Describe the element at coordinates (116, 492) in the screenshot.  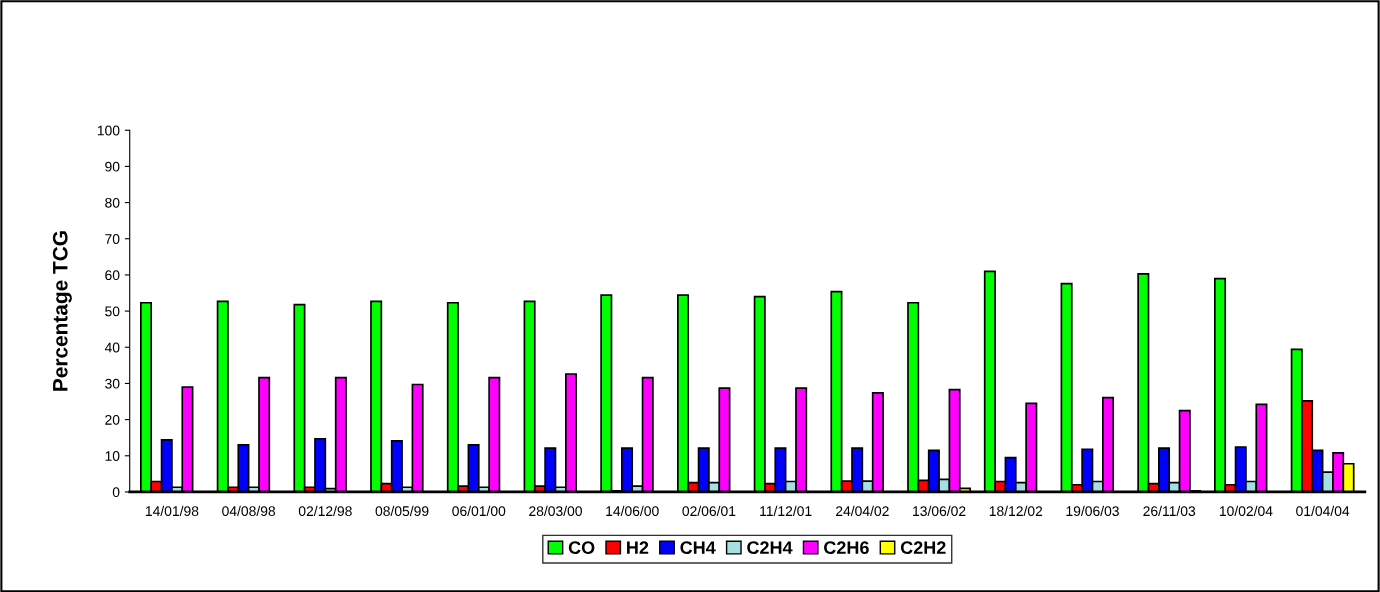
I see `y-tick-label: 0` at that location.